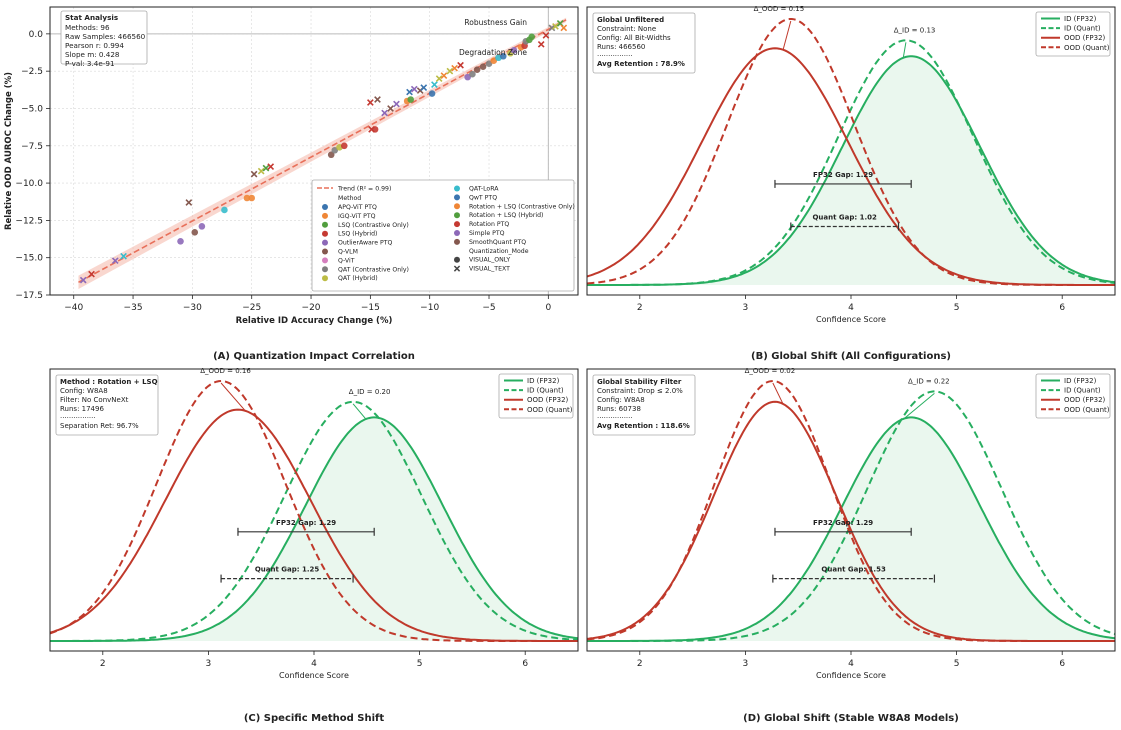  Describe the element at coordinates (522, 206) in the screenshot. I see `legend-method-label: Rotation + LSQ (Contrastive Only)` at that location.